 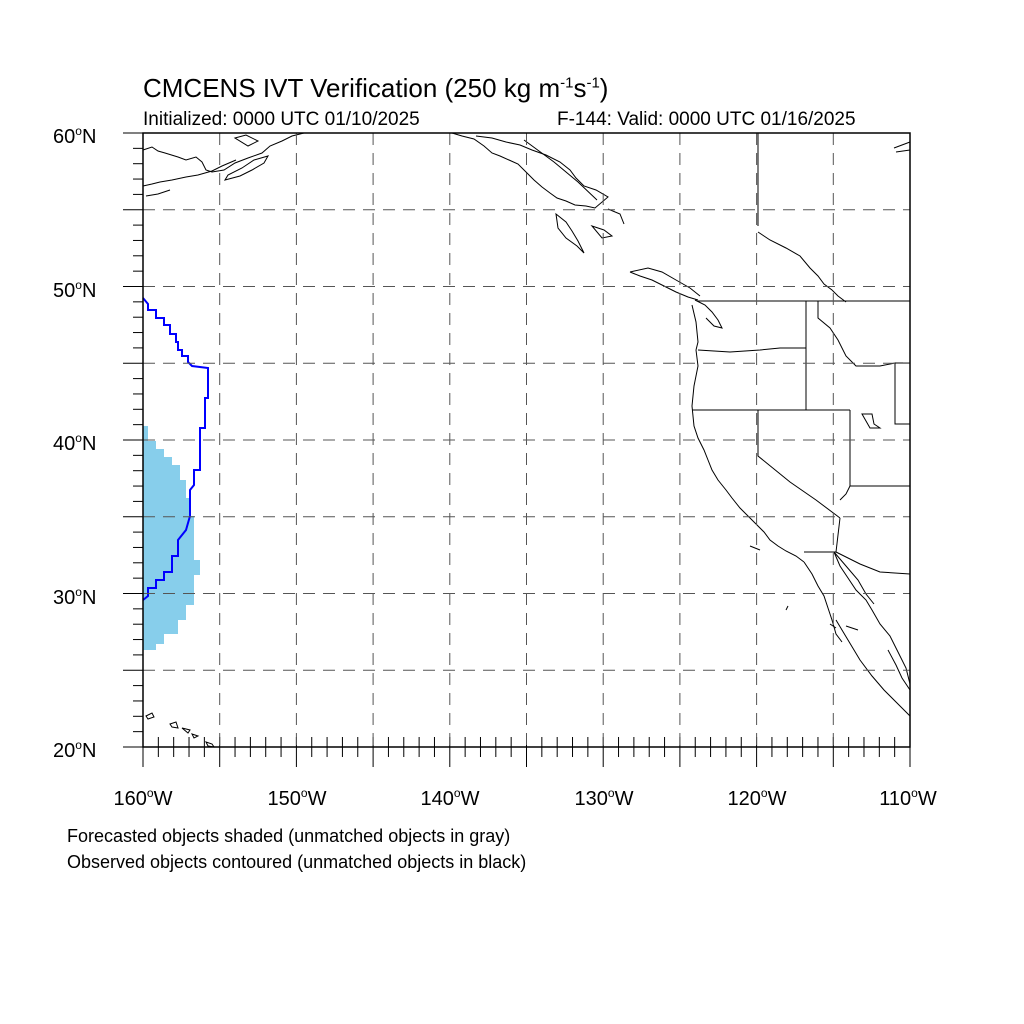 What do you see at coordinates (908, 798) in the screenshot?
I see `lon-label-110: 110oW` at bounding box center [908, 798].